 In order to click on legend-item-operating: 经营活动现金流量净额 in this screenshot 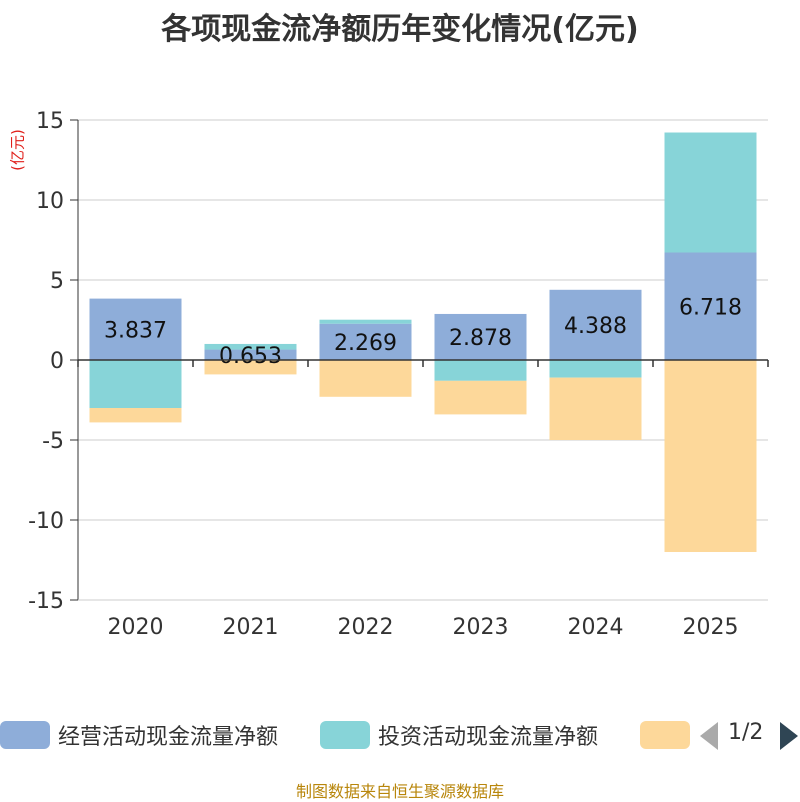, I will do `click(139, 735)`.